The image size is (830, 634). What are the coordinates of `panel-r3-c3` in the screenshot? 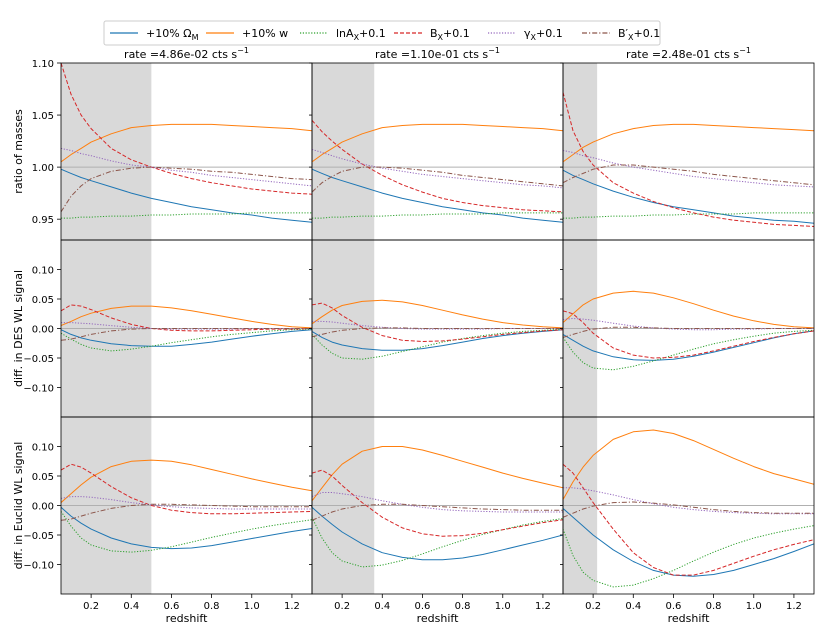 It's located at (688, 508).